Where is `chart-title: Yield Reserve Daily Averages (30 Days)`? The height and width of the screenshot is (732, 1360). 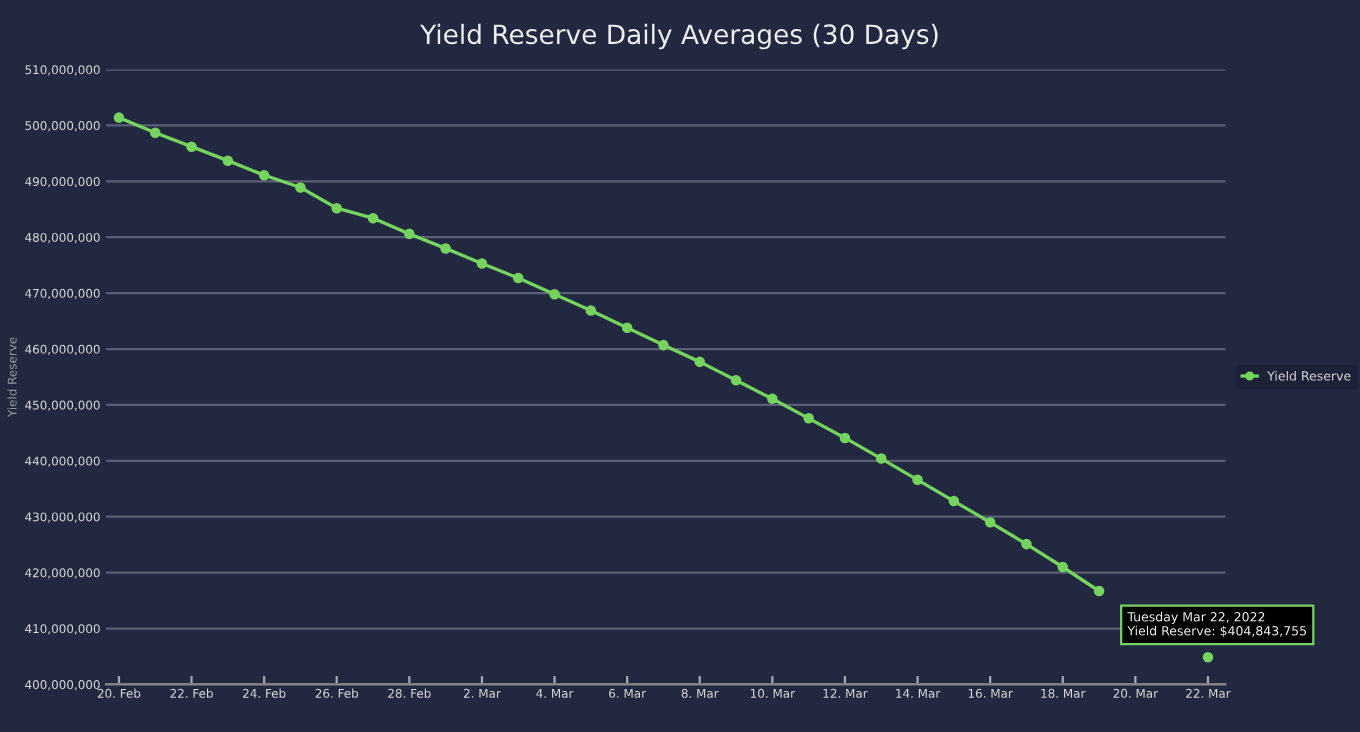
chart-title: Yield Reserve Daily Averages (30 Days) is located at coordinates (679, 36).